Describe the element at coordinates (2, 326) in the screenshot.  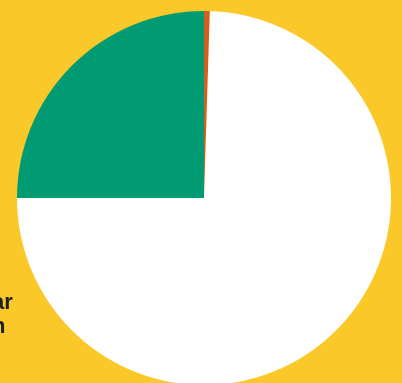
I see `cropped-text-line-2: n` at that location.